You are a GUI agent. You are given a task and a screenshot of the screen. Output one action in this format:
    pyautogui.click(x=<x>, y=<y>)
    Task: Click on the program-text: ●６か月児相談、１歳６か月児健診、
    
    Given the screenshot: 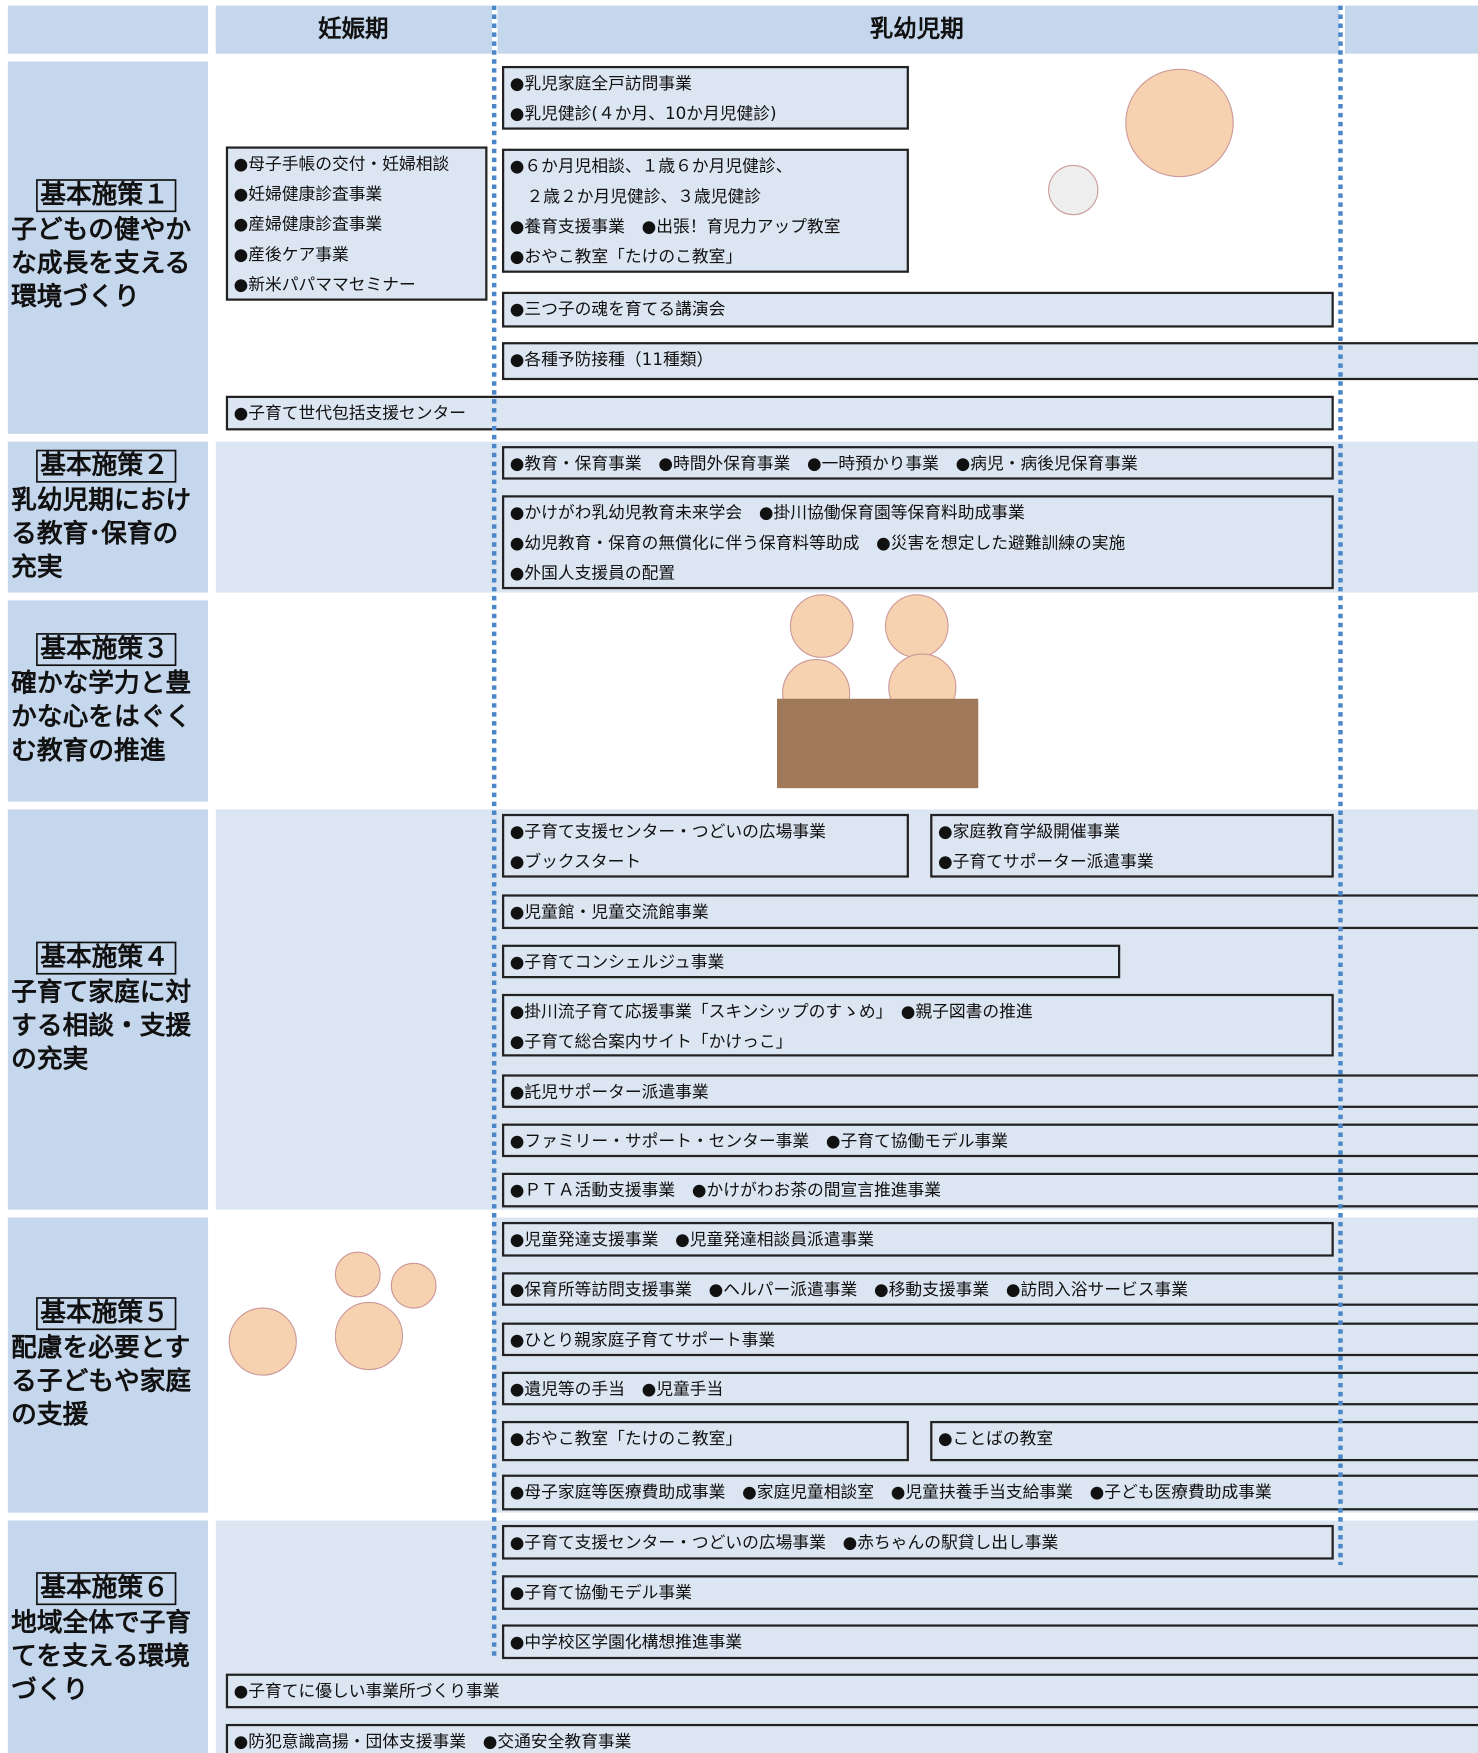 What is the action you would take?
    pyautogui.click(x=651, y=166)
    